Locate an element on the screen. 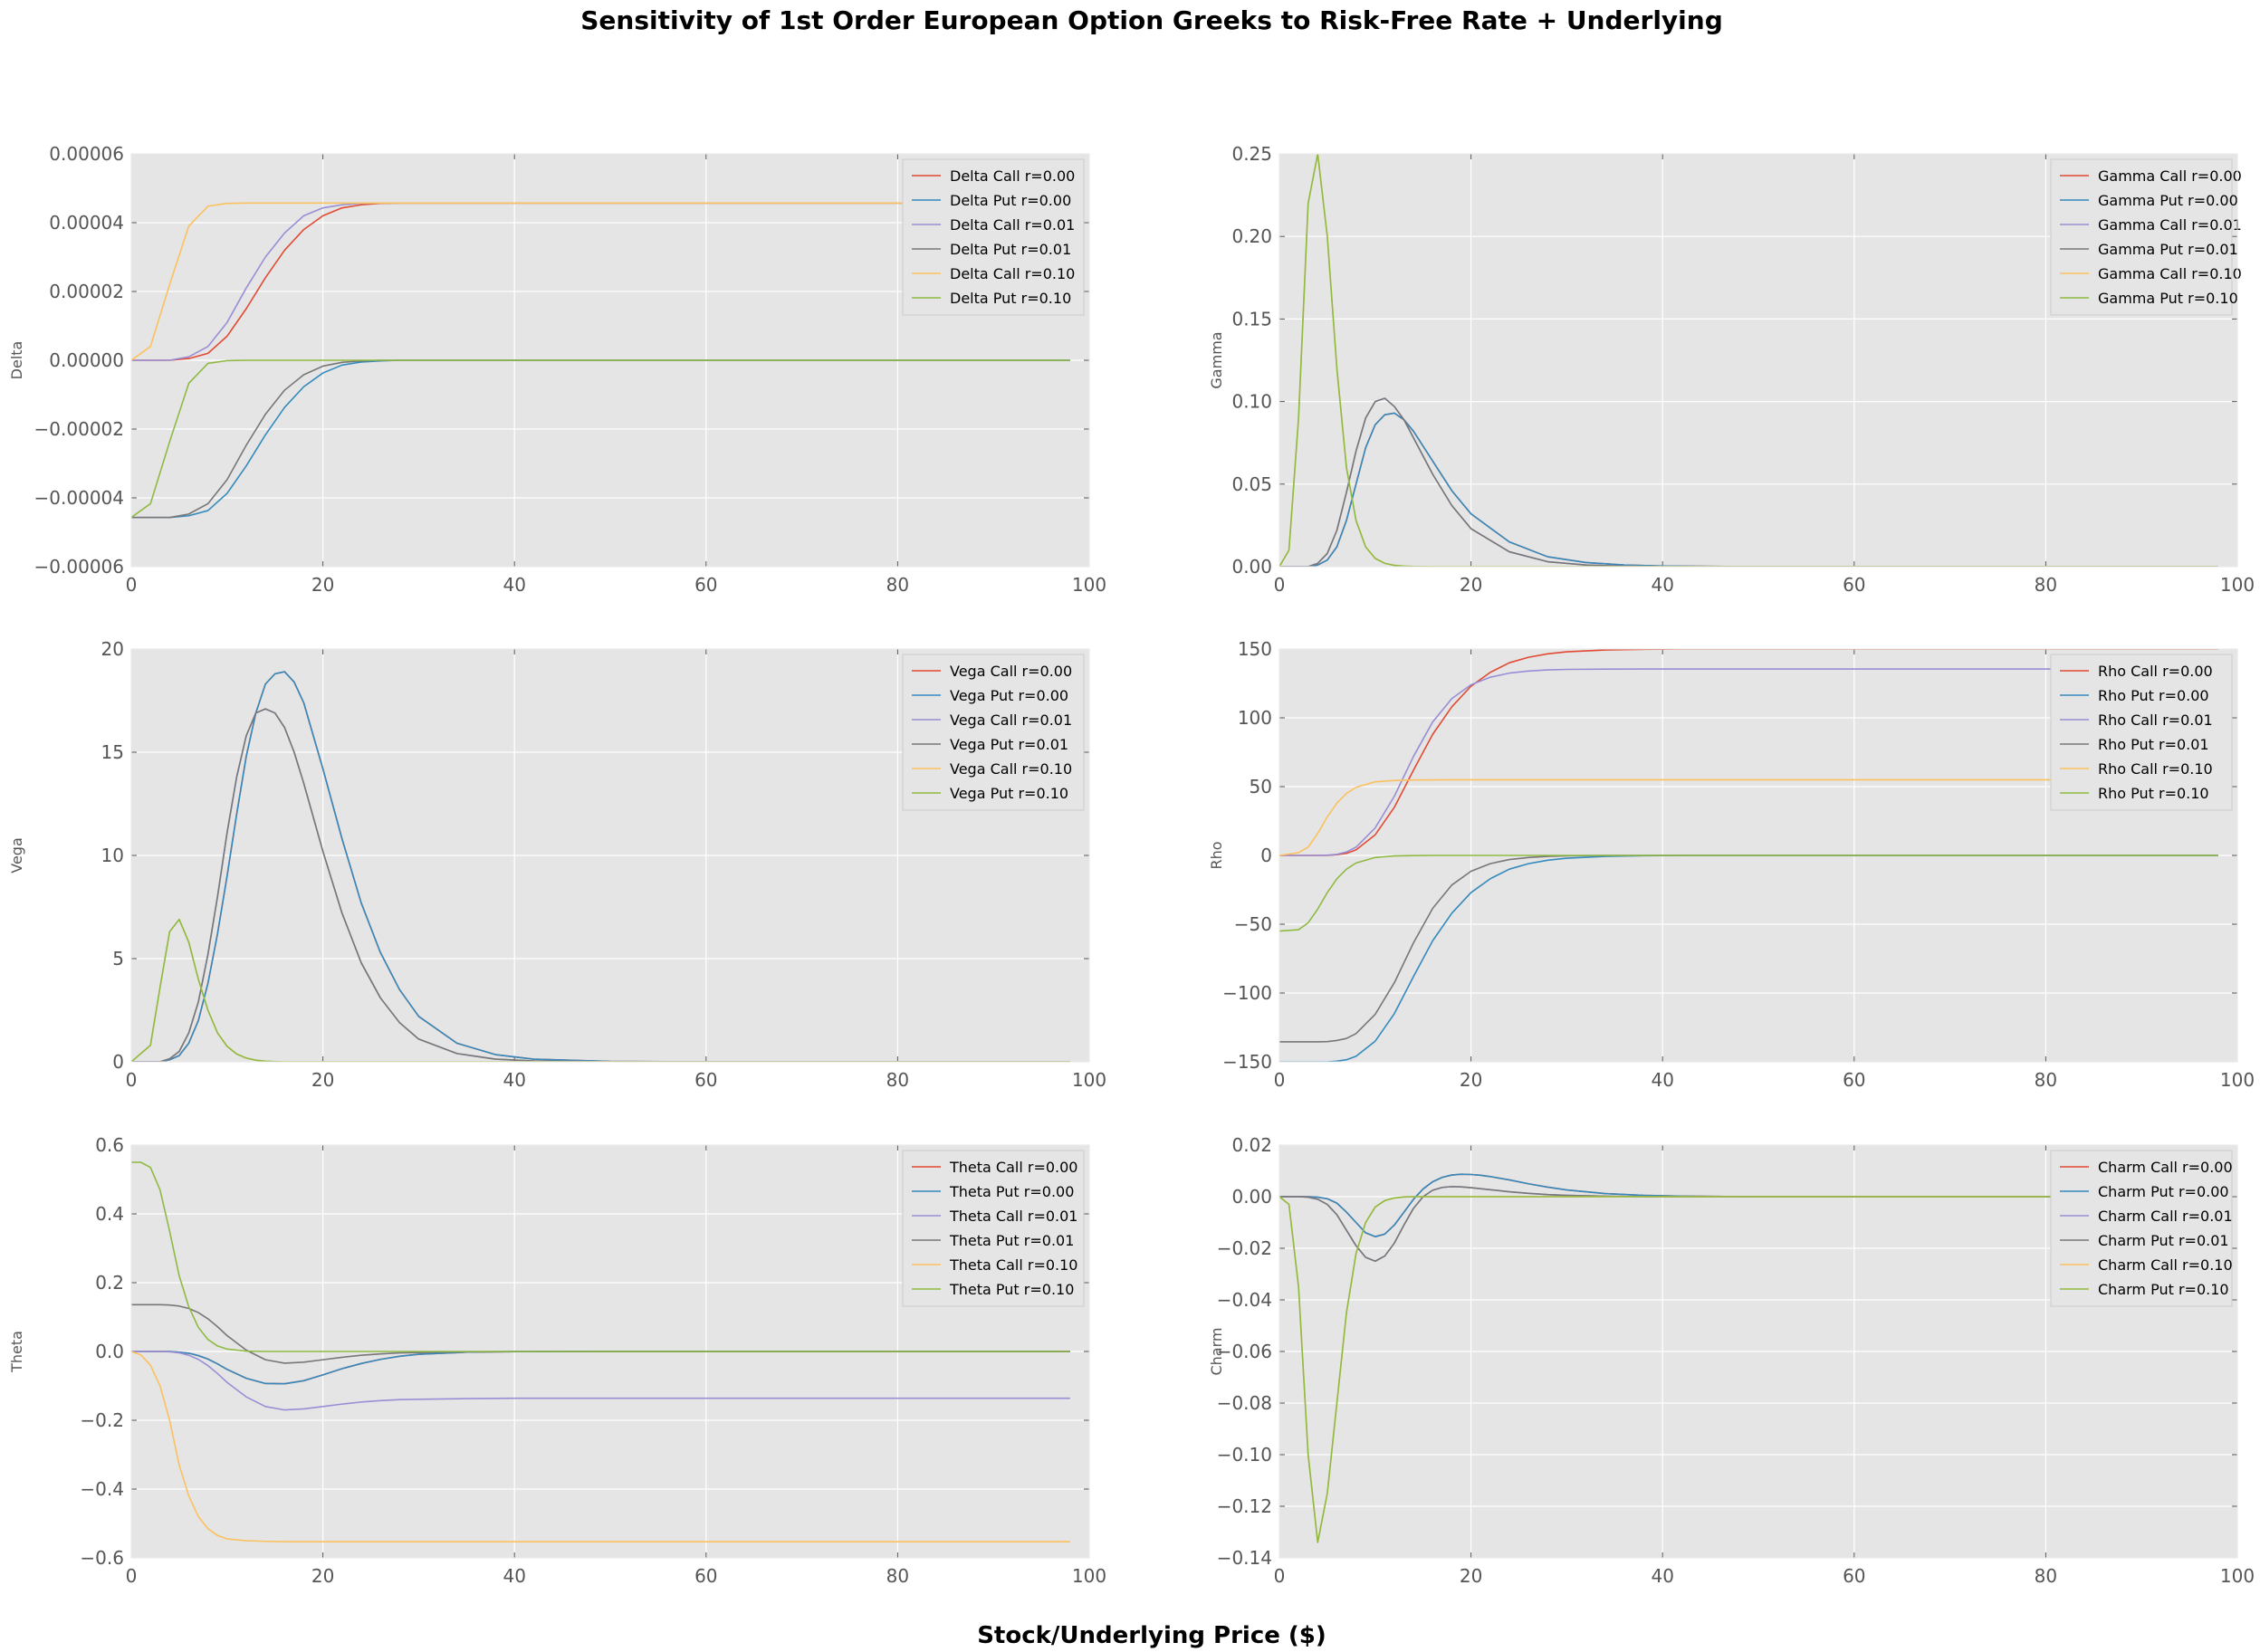  legend-label: Theta Put r=0.00 is located at coordinates (1011, 1191).